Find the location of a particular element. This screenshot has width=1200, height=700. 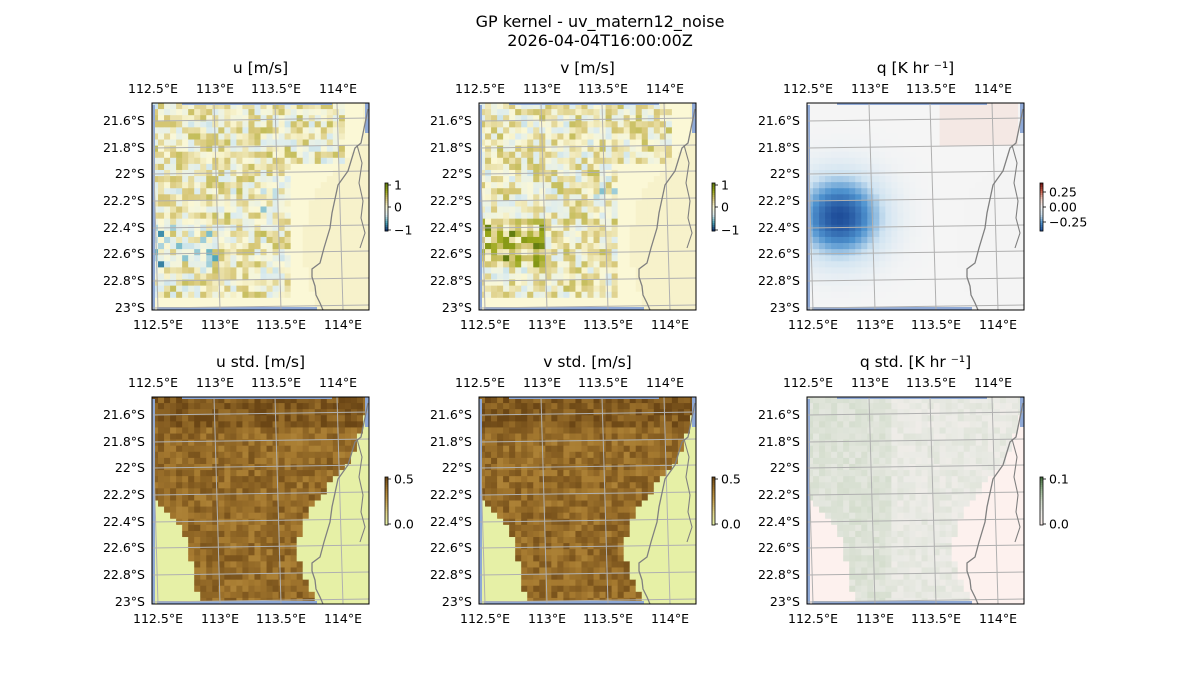

colorbar-segment is located at coordinates (713, 196).